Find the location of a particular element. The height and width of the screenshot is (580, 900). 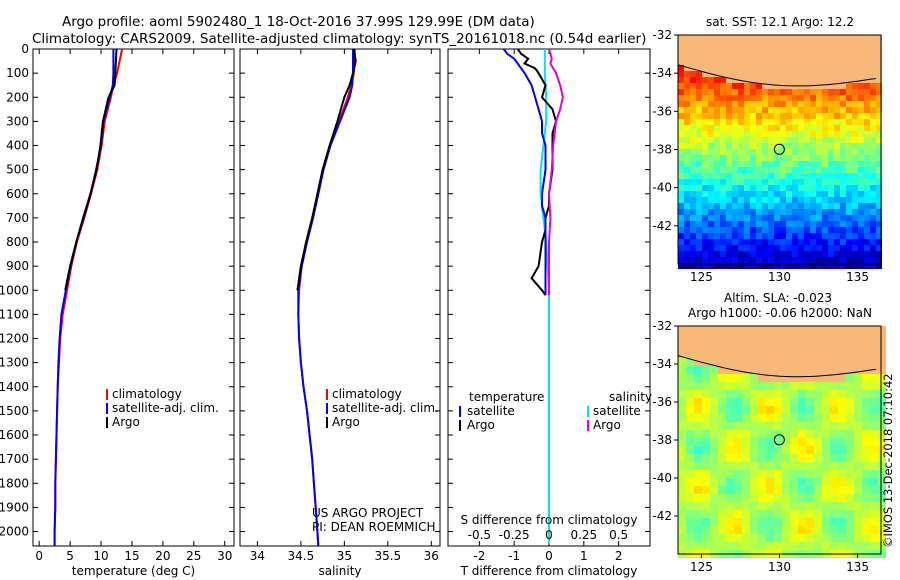

depth-tick-label: 1600 is located at coordinates (14, 435).